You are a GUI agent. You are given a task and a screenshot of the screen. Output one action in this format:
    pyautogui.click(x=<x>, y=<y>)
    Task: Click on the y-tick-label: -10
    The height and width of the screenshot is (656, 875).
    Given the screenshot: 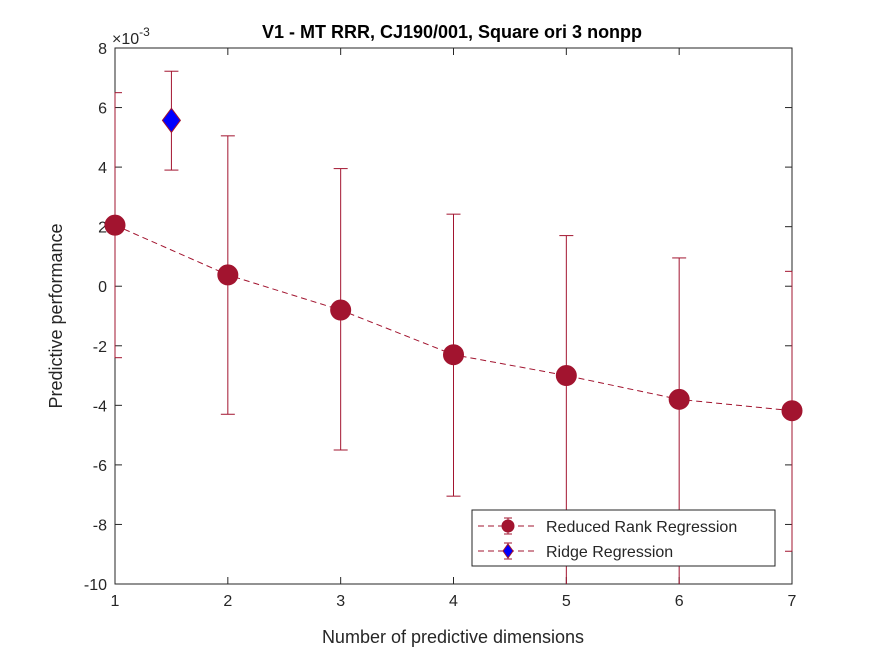 What is the action you would take?
    pyautogui.click(x=95, y=585)
    